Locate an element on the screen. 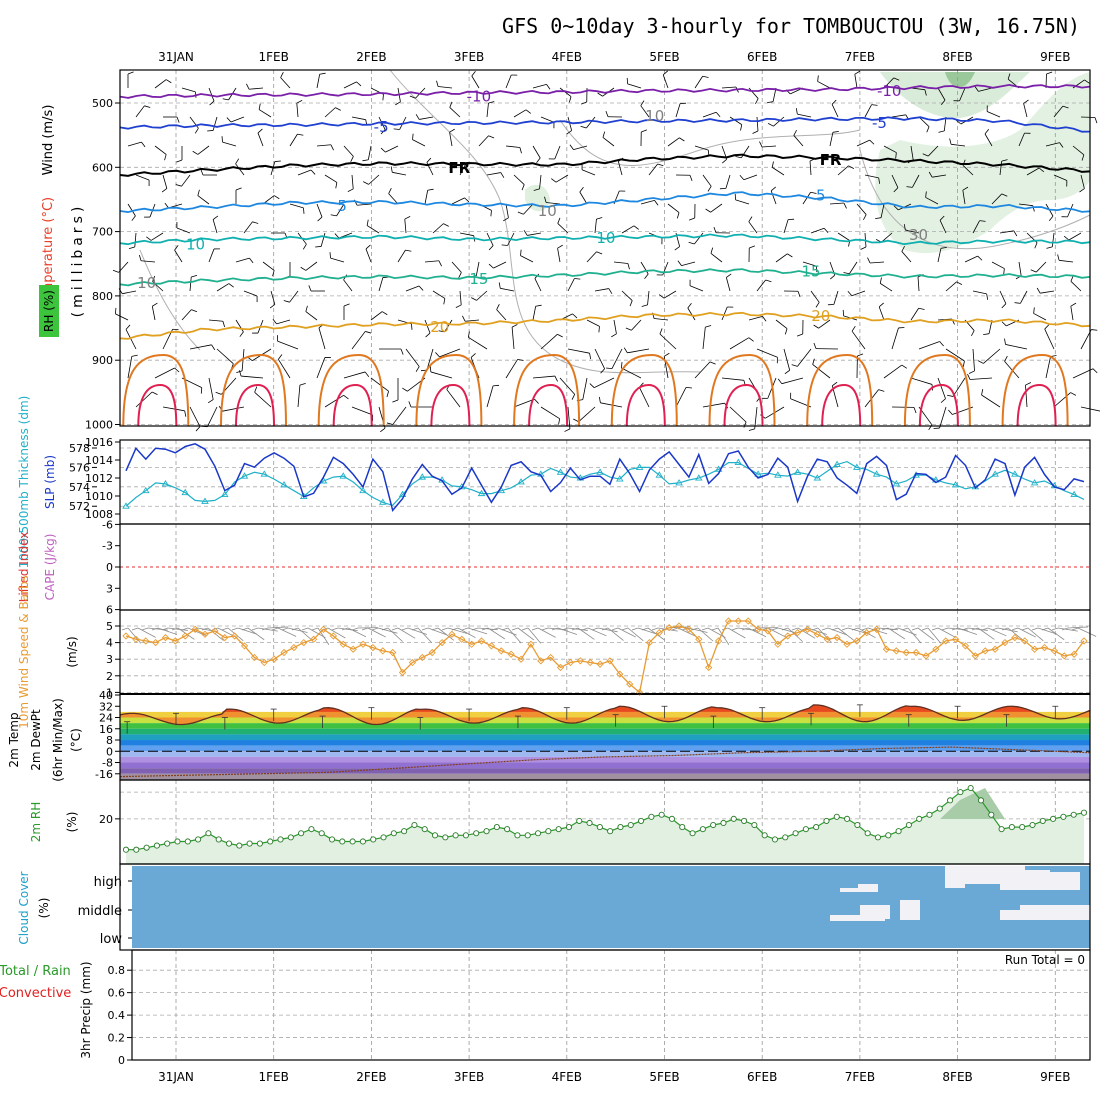 This screenshot has height=1100, width=1100. contour-label: 15 is located at coordinates (478, 279).